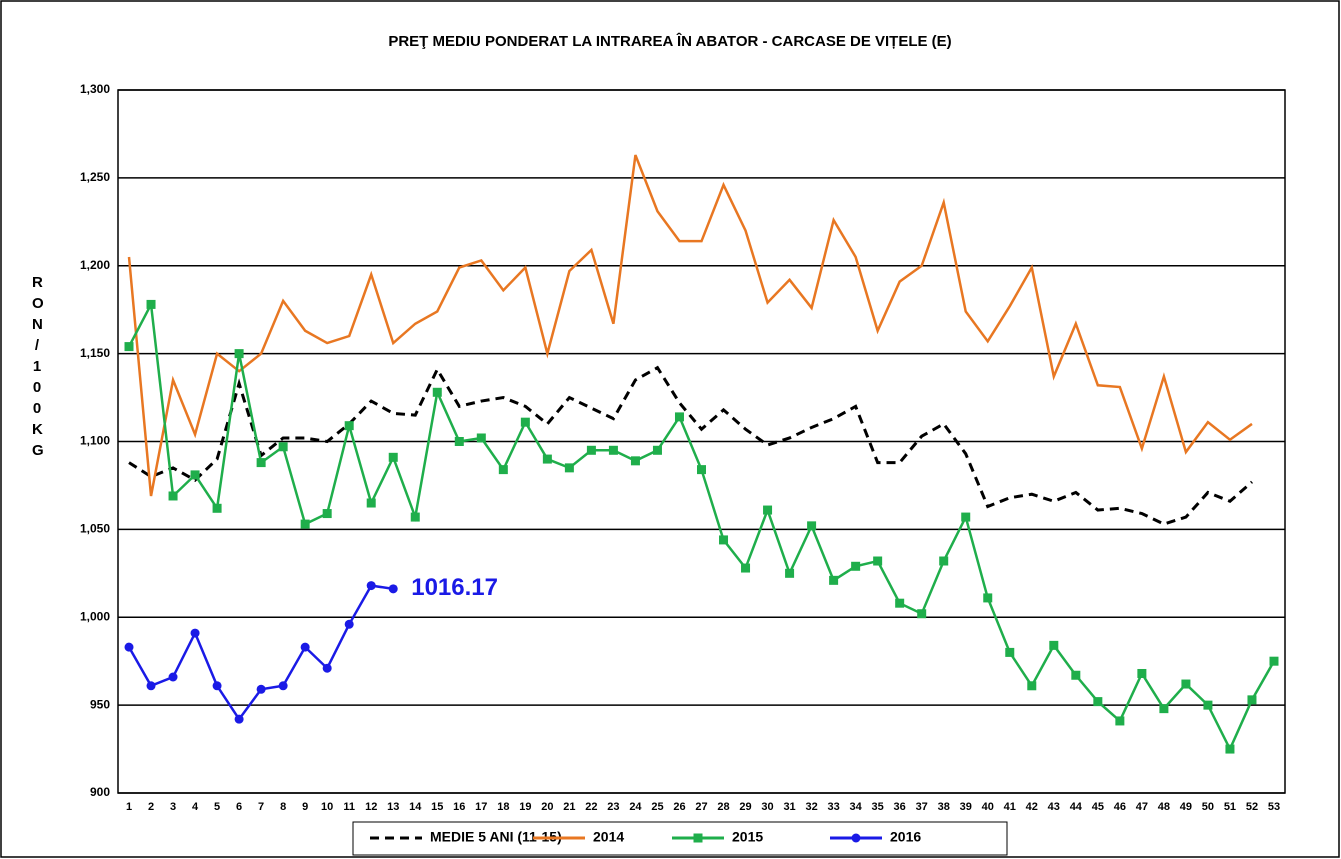 The image size is (1341, 859). I want to click on y-tick-label: 1,050, so click(95, 529).